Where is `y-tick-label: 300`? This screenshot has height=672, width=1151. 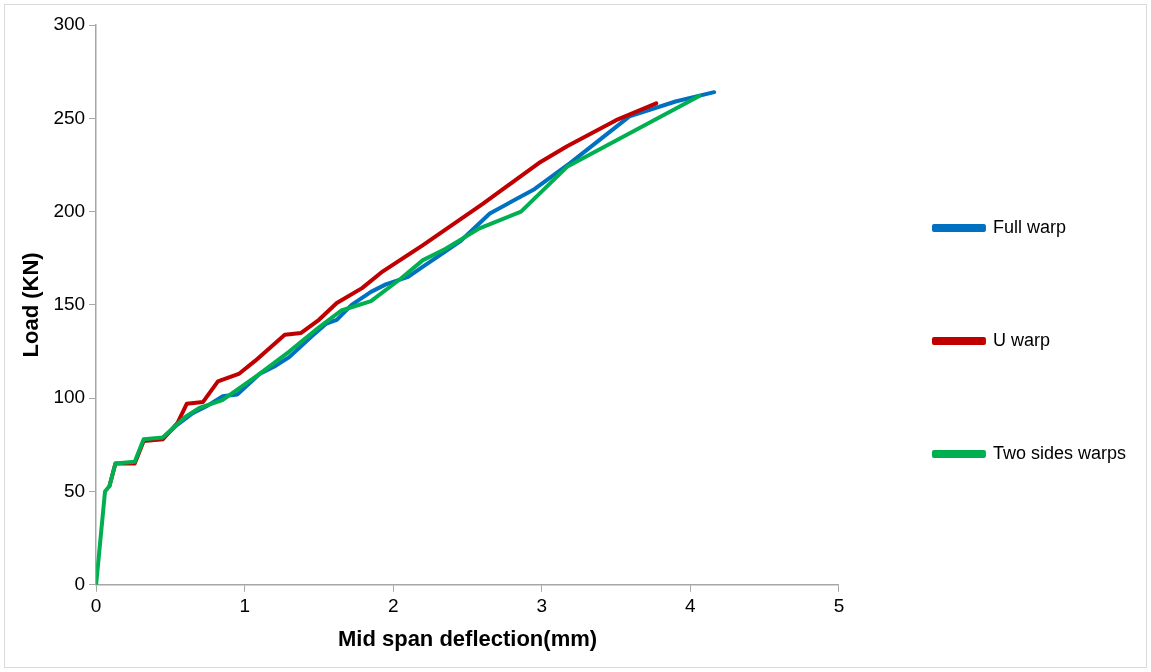
y-tick-label: 300 is located at coordinates (69, 24).